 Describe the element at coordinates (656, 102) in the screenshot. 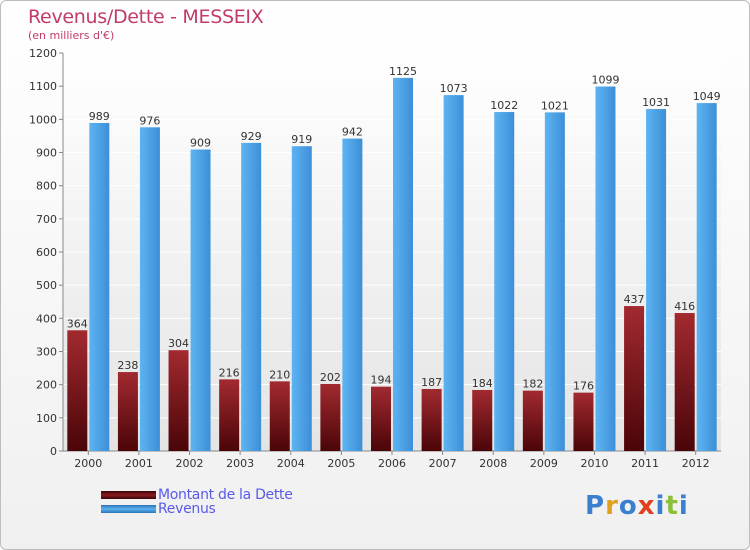

I see `data-label-revenus: 1031` at that location.